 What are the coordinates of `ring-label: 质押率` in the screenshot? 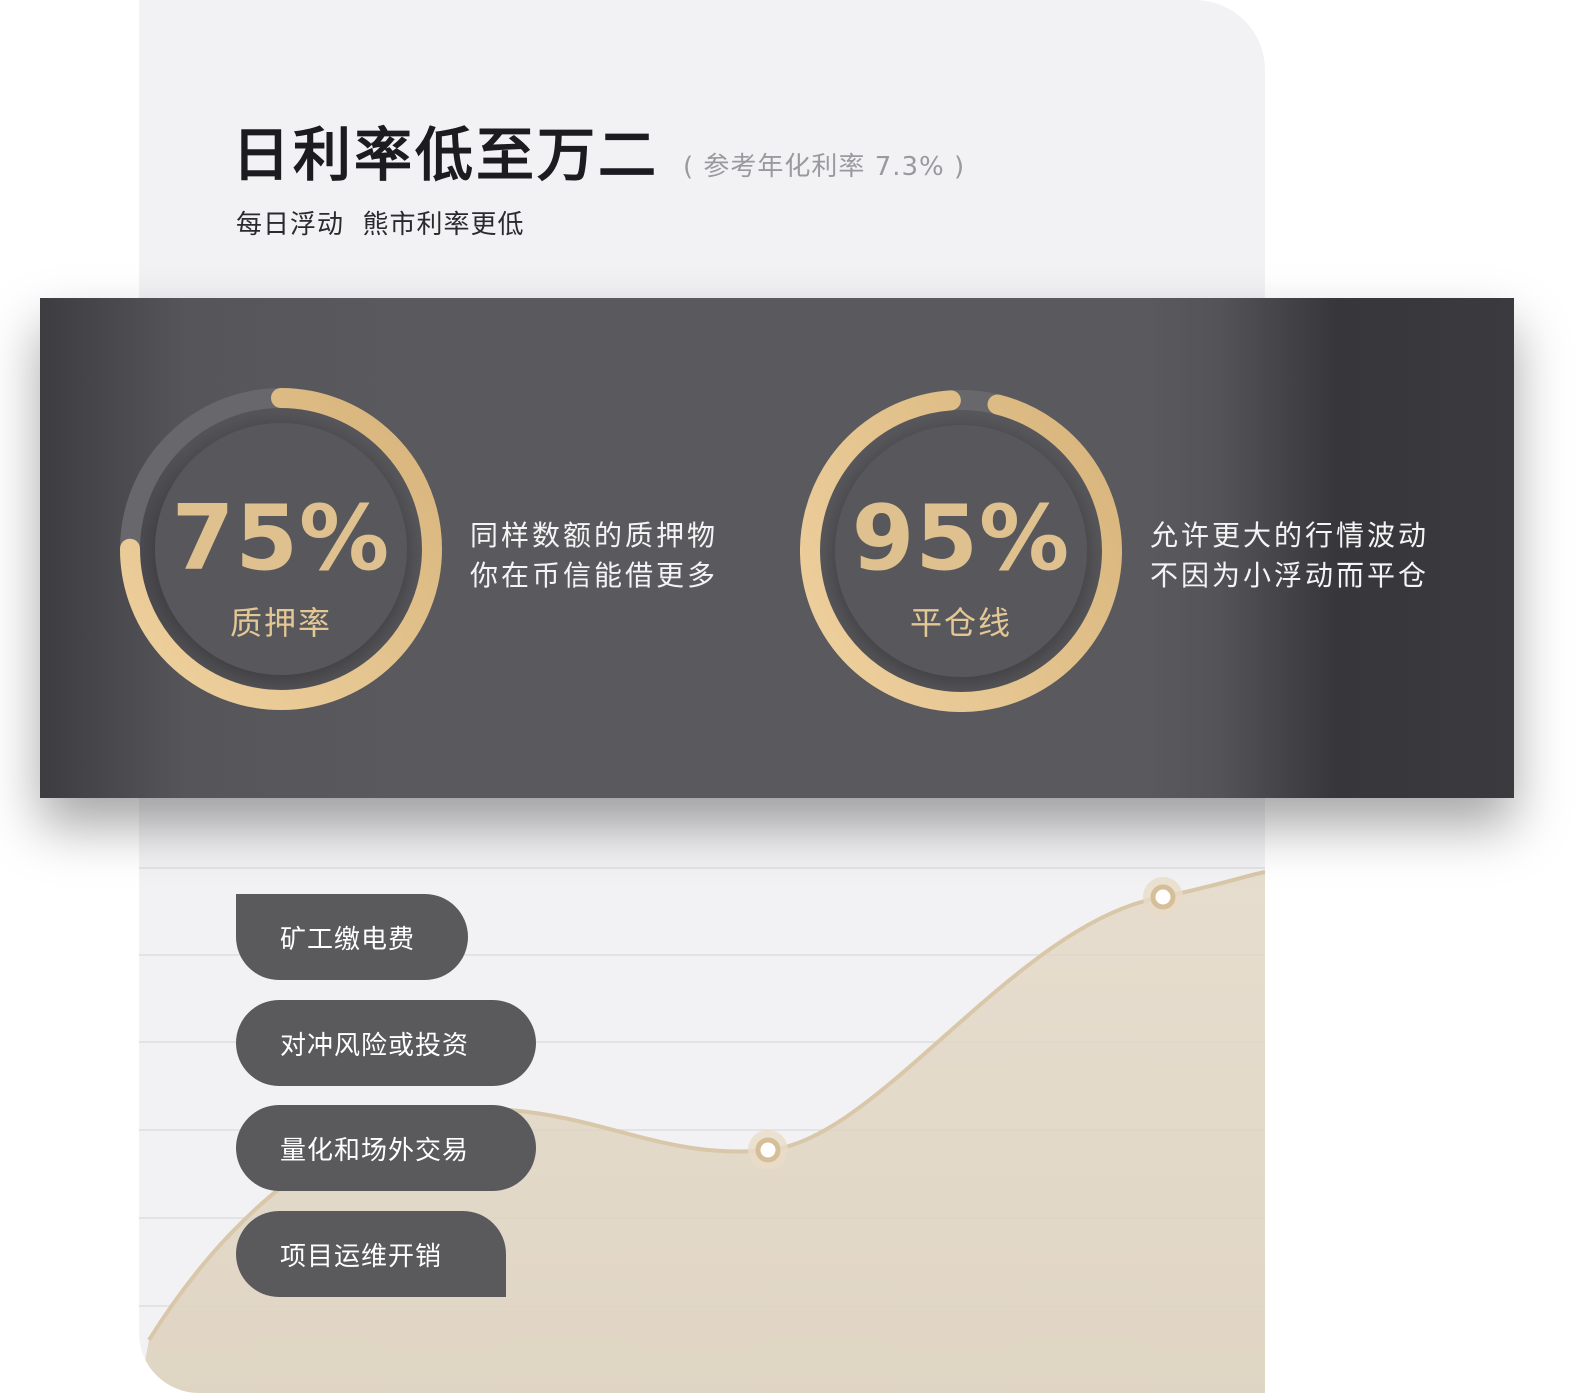 It's located at (280, 623).